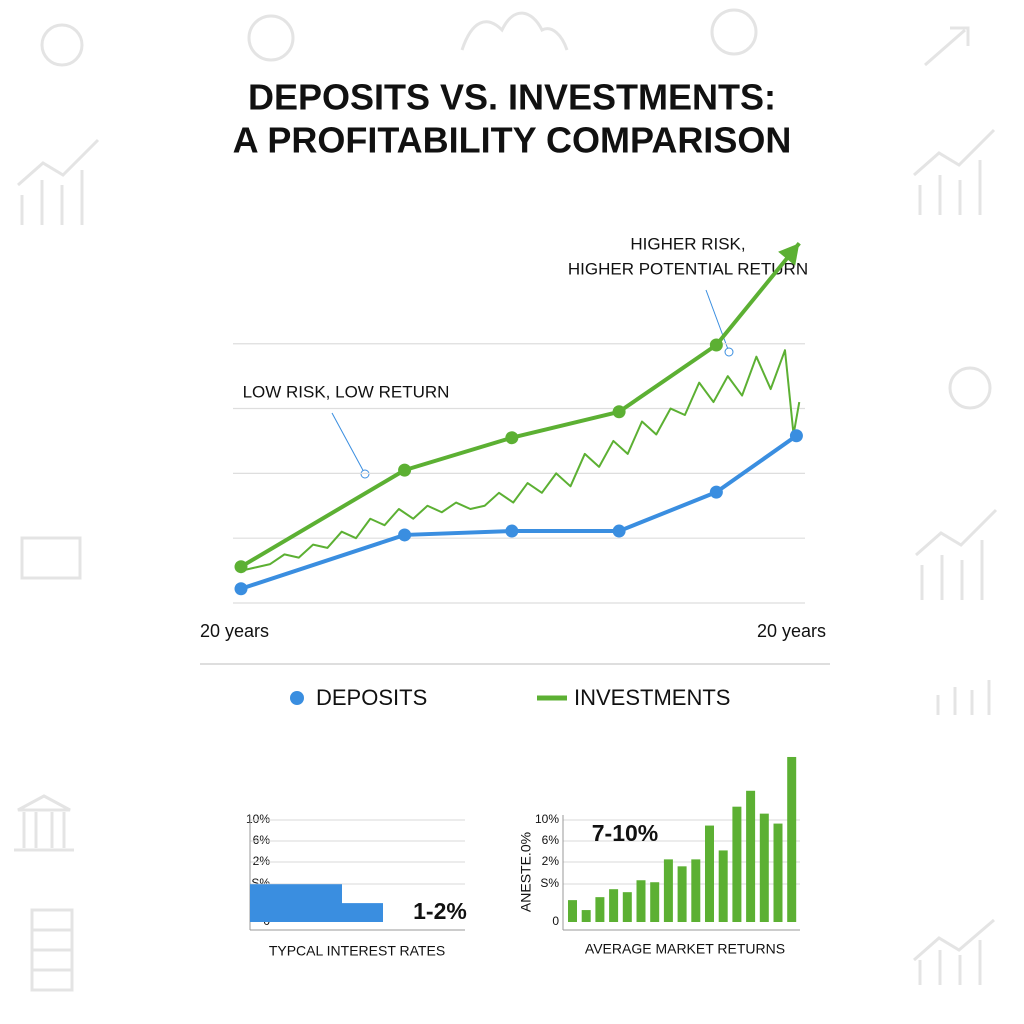 This screenshot has height=1024, width=1024. I want to click on x-axis-title: TYPCAL INTEREST RATES, so click(357, 951).